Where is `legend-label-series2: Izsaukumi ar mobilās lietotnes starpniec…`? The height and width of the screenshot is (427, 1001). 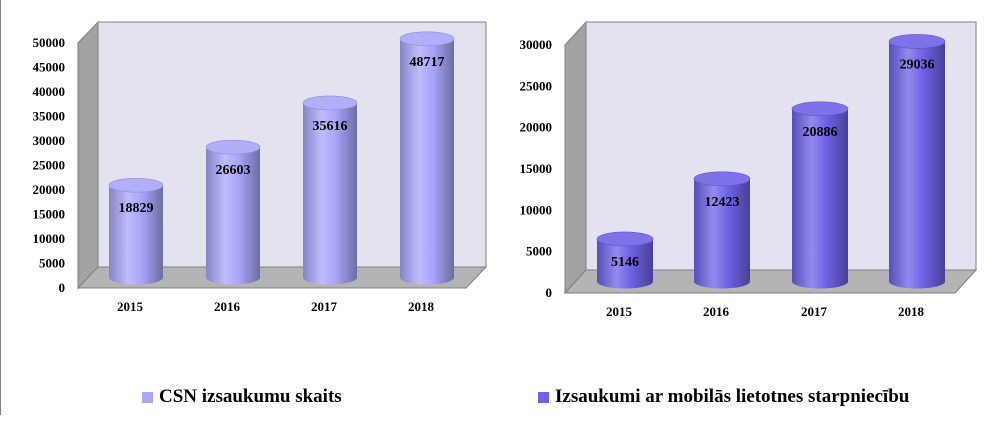 legend-label-series2: Izsaukumi ar mobilās lietotnes starpniec… is located at coordinates (732, 396).